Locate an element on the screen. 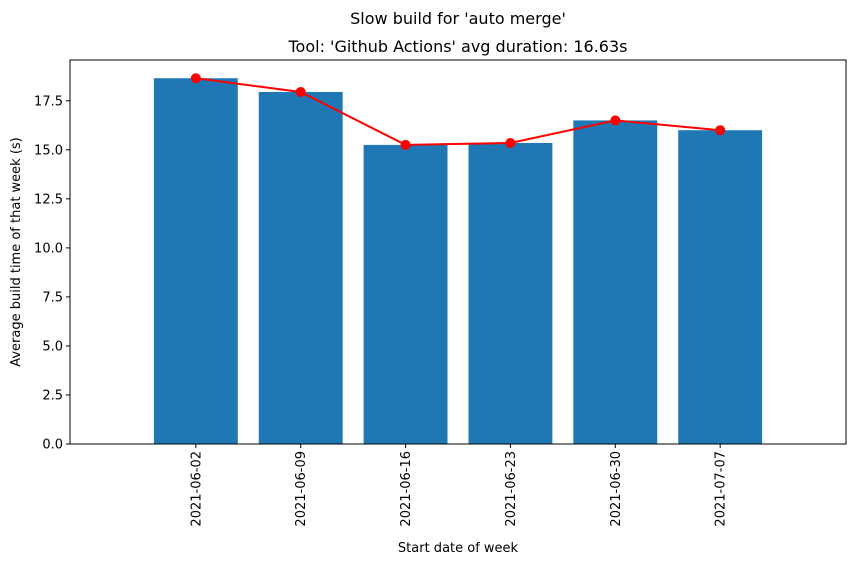  x-tick-label: 2021-06-30 is located at coordinates (616, 489).